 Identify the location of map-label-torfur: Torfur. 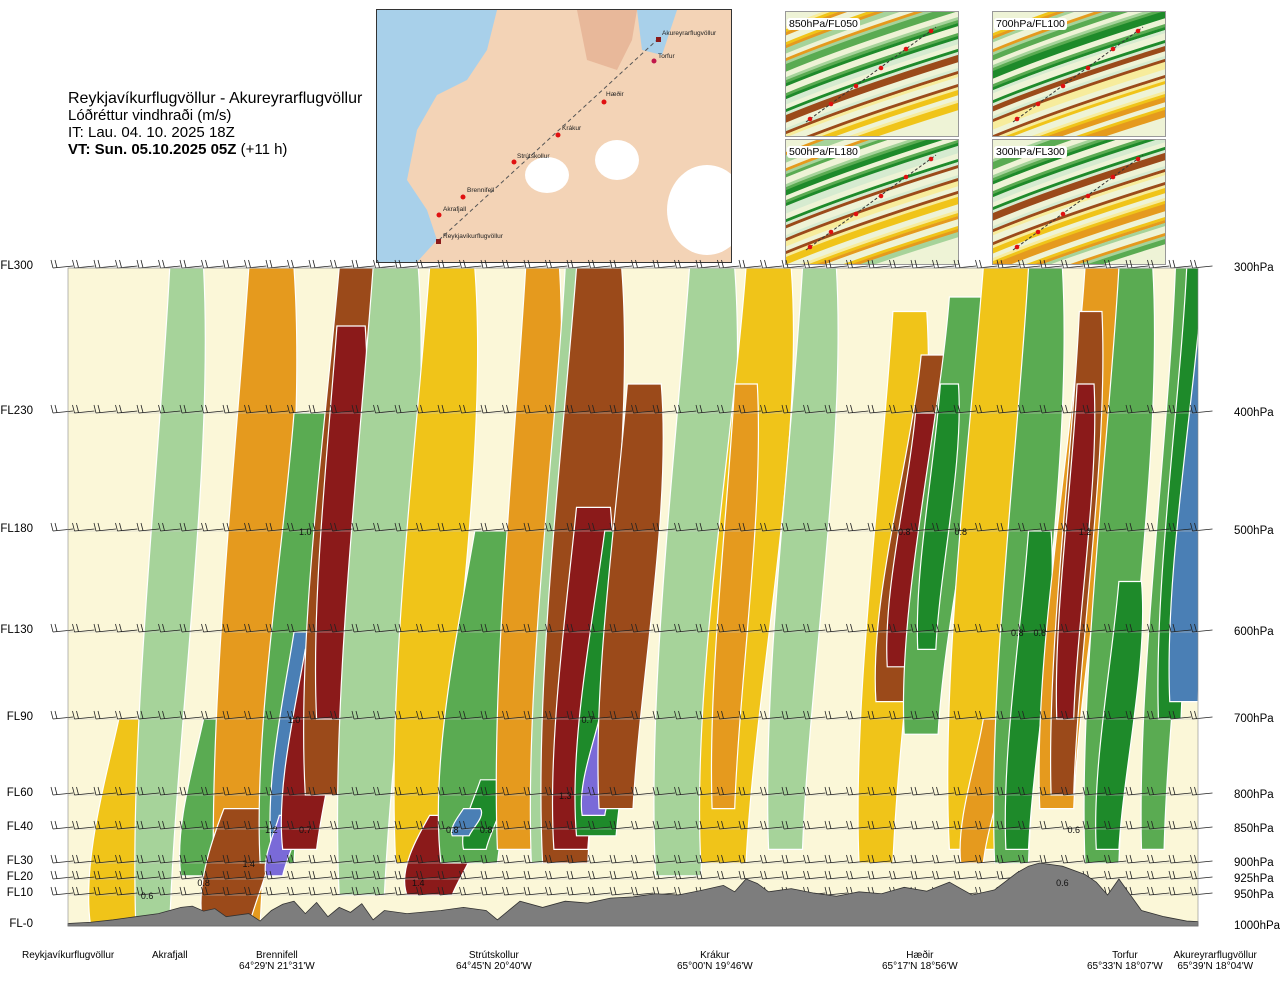
(666, 56).